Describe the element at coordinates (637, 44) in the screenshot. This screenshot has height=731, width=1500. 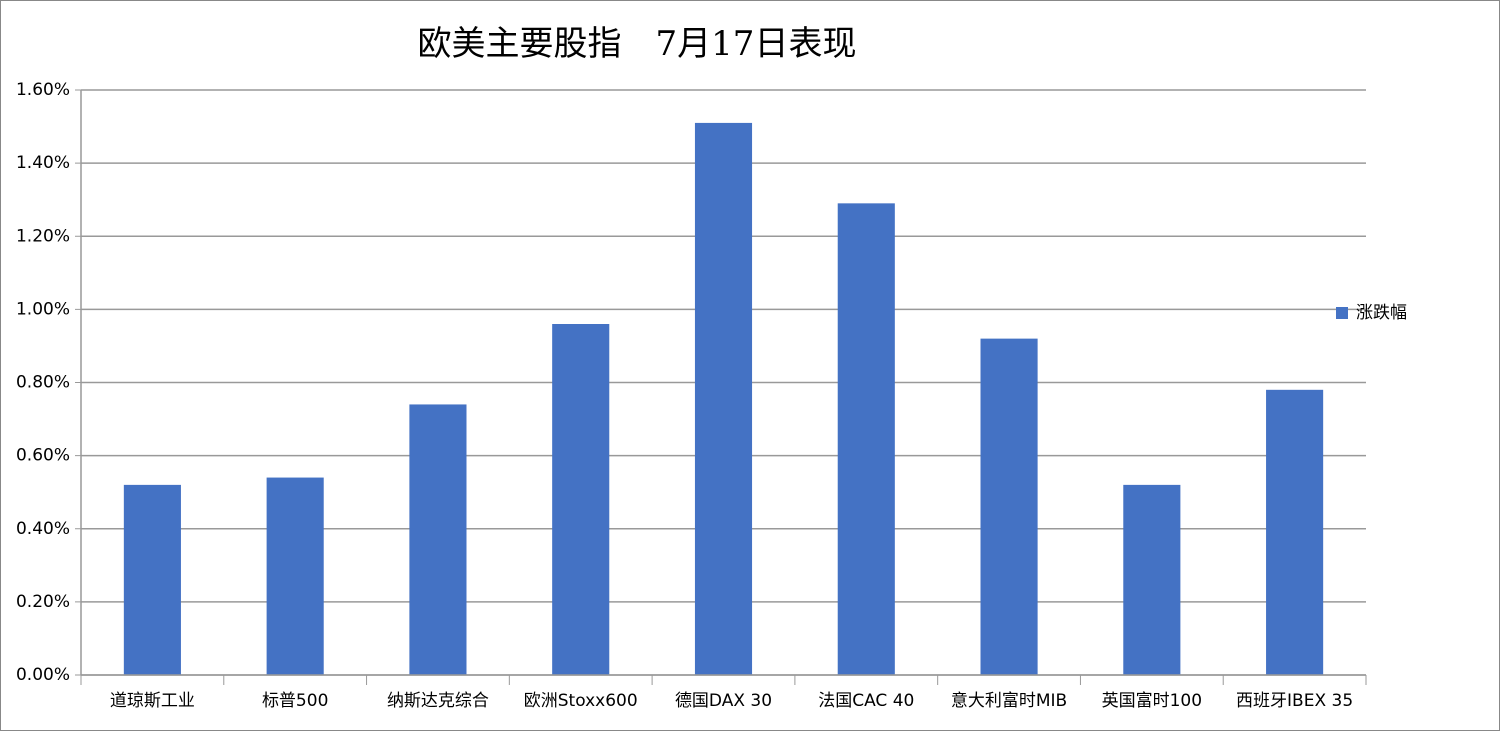
I see `chart-title: 欧美主要股指 7月17日表现` at that location.